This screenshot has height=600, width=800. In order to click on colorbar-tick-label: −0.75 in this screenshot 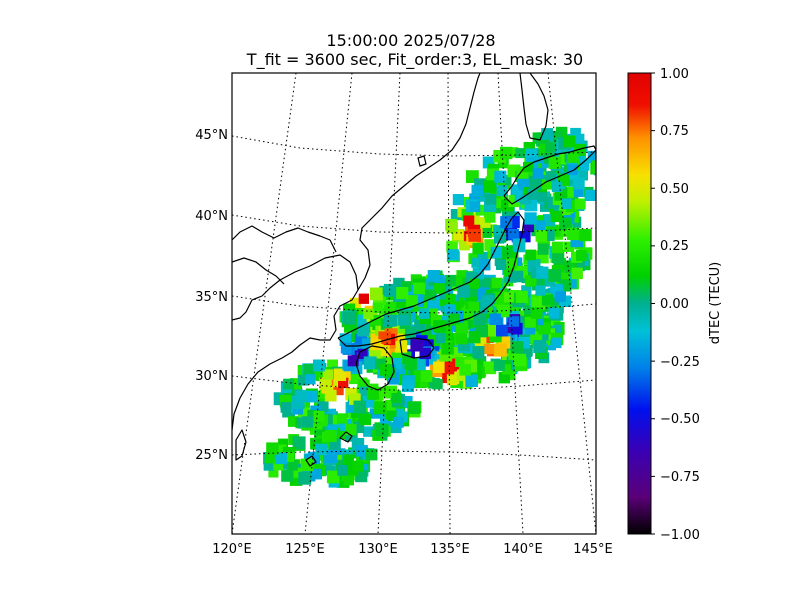, I will do `click(680, 477)`.